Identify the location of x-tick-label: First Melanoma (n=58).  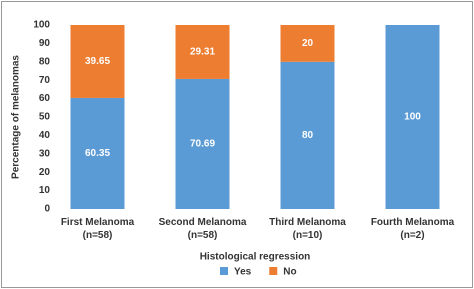
(97, 229).